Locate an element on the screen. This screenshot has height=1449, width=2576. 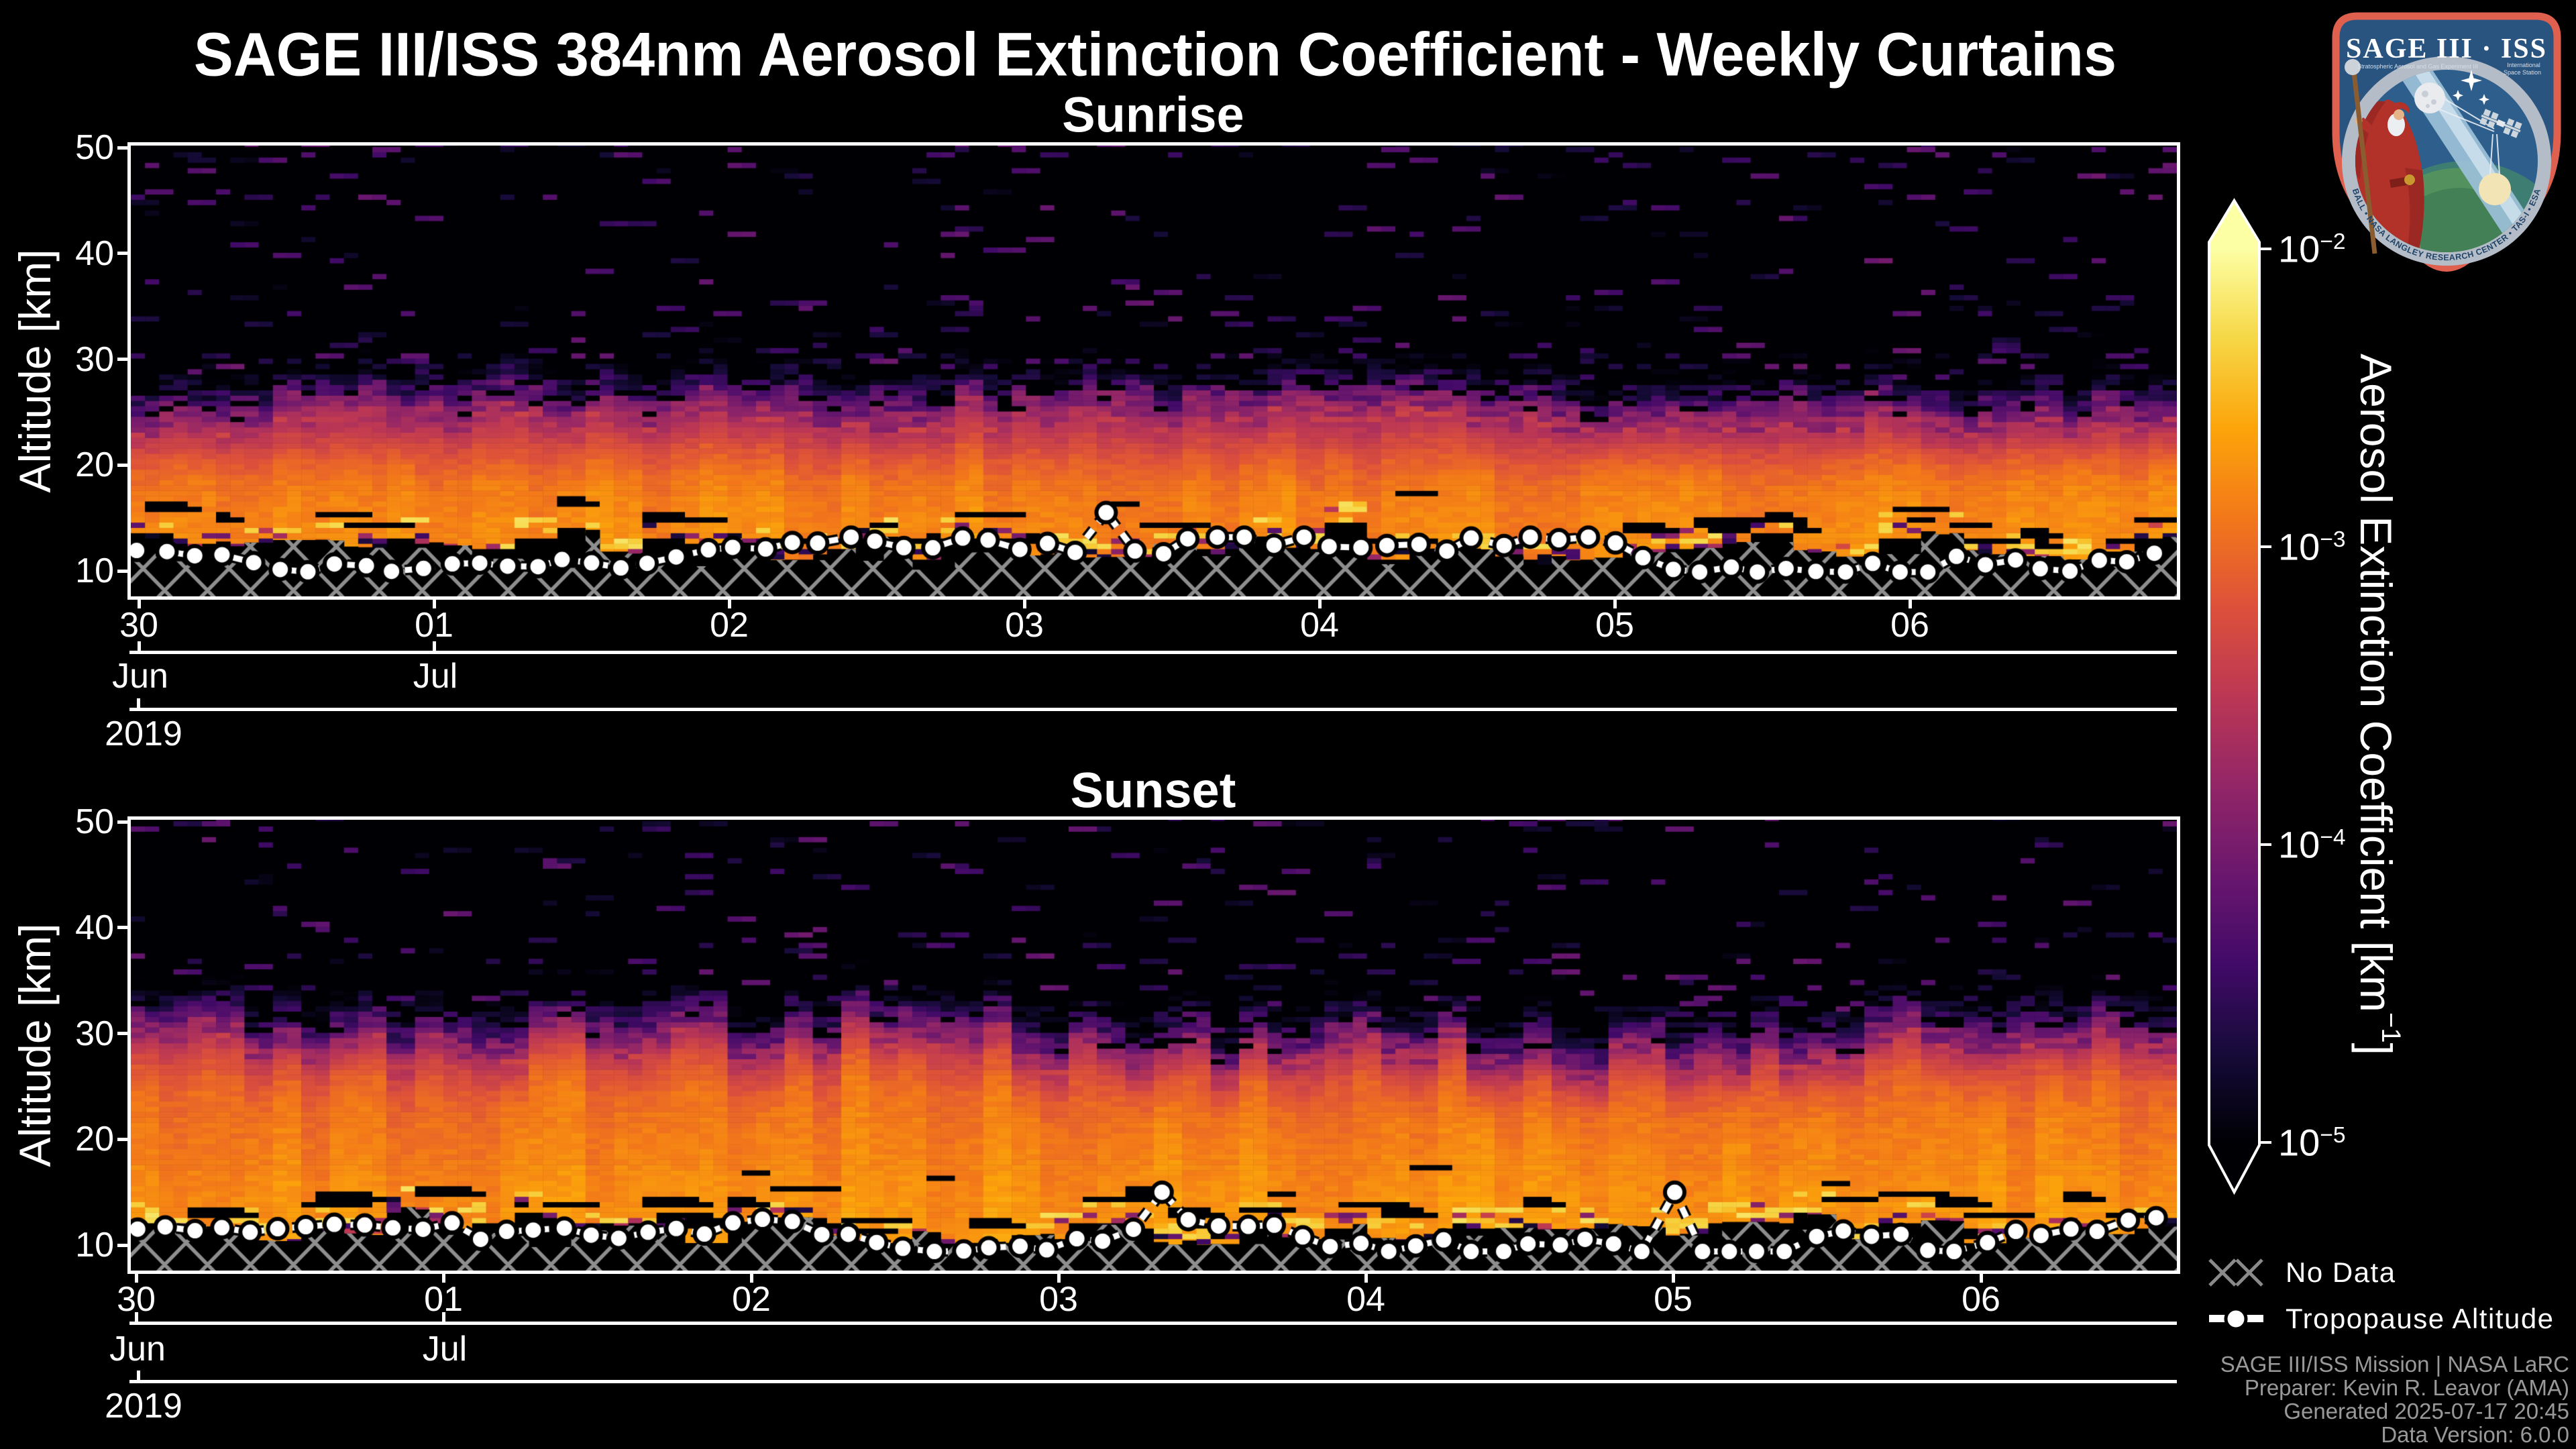
svg-text: Space Station is located at coordinates (2522, 72).